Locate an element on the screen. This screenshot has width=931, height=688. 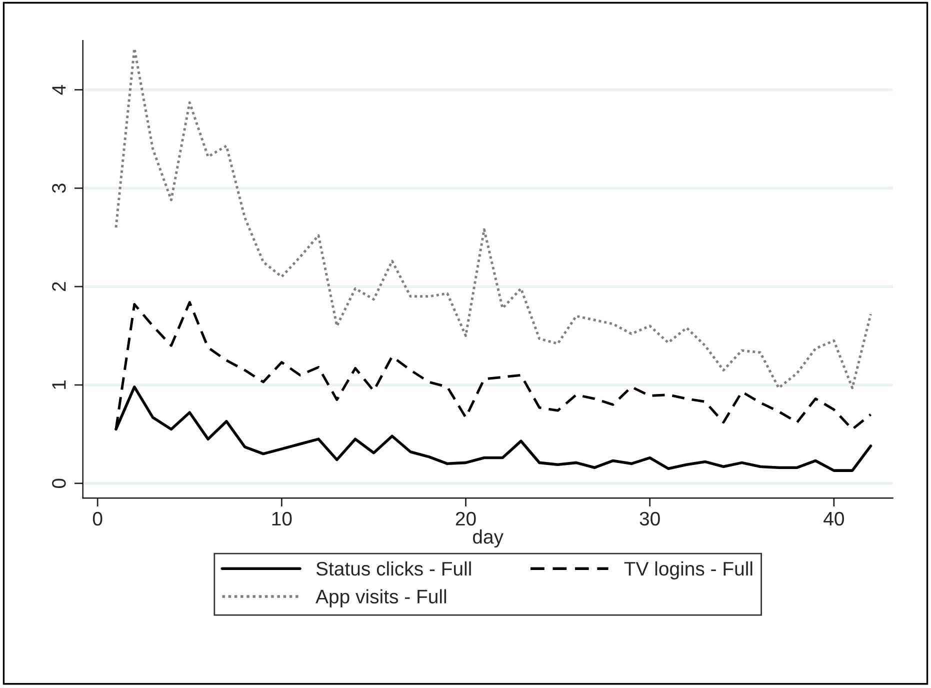
y-tick-label: 3 is located at coordinates (59, 188).